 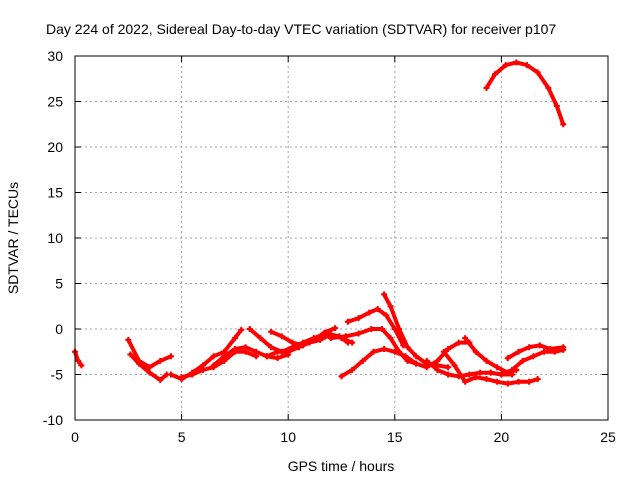 What do you see at coordinates (55, 238) in the screenshot?
I see `y-tick-label-10: 10` at bounding box center [55, 238].